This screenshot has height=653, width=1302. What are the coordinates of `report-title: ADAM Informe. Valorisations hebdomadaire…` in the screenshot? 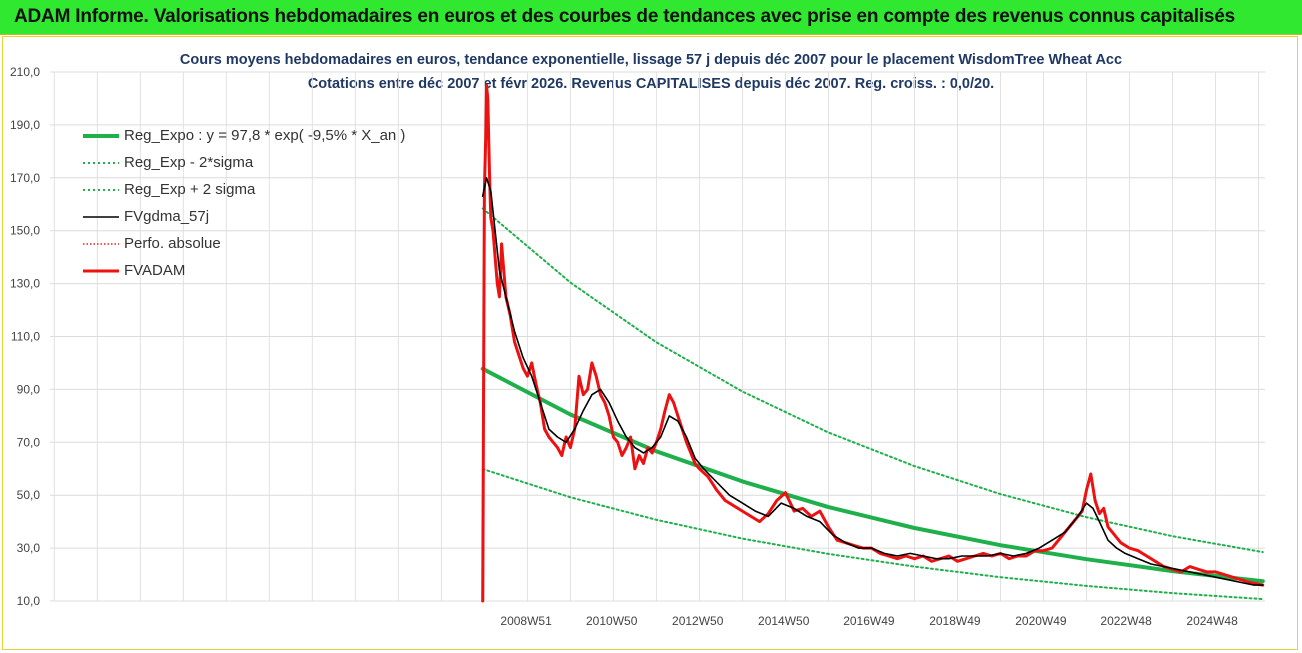 It's located at (625, 16).